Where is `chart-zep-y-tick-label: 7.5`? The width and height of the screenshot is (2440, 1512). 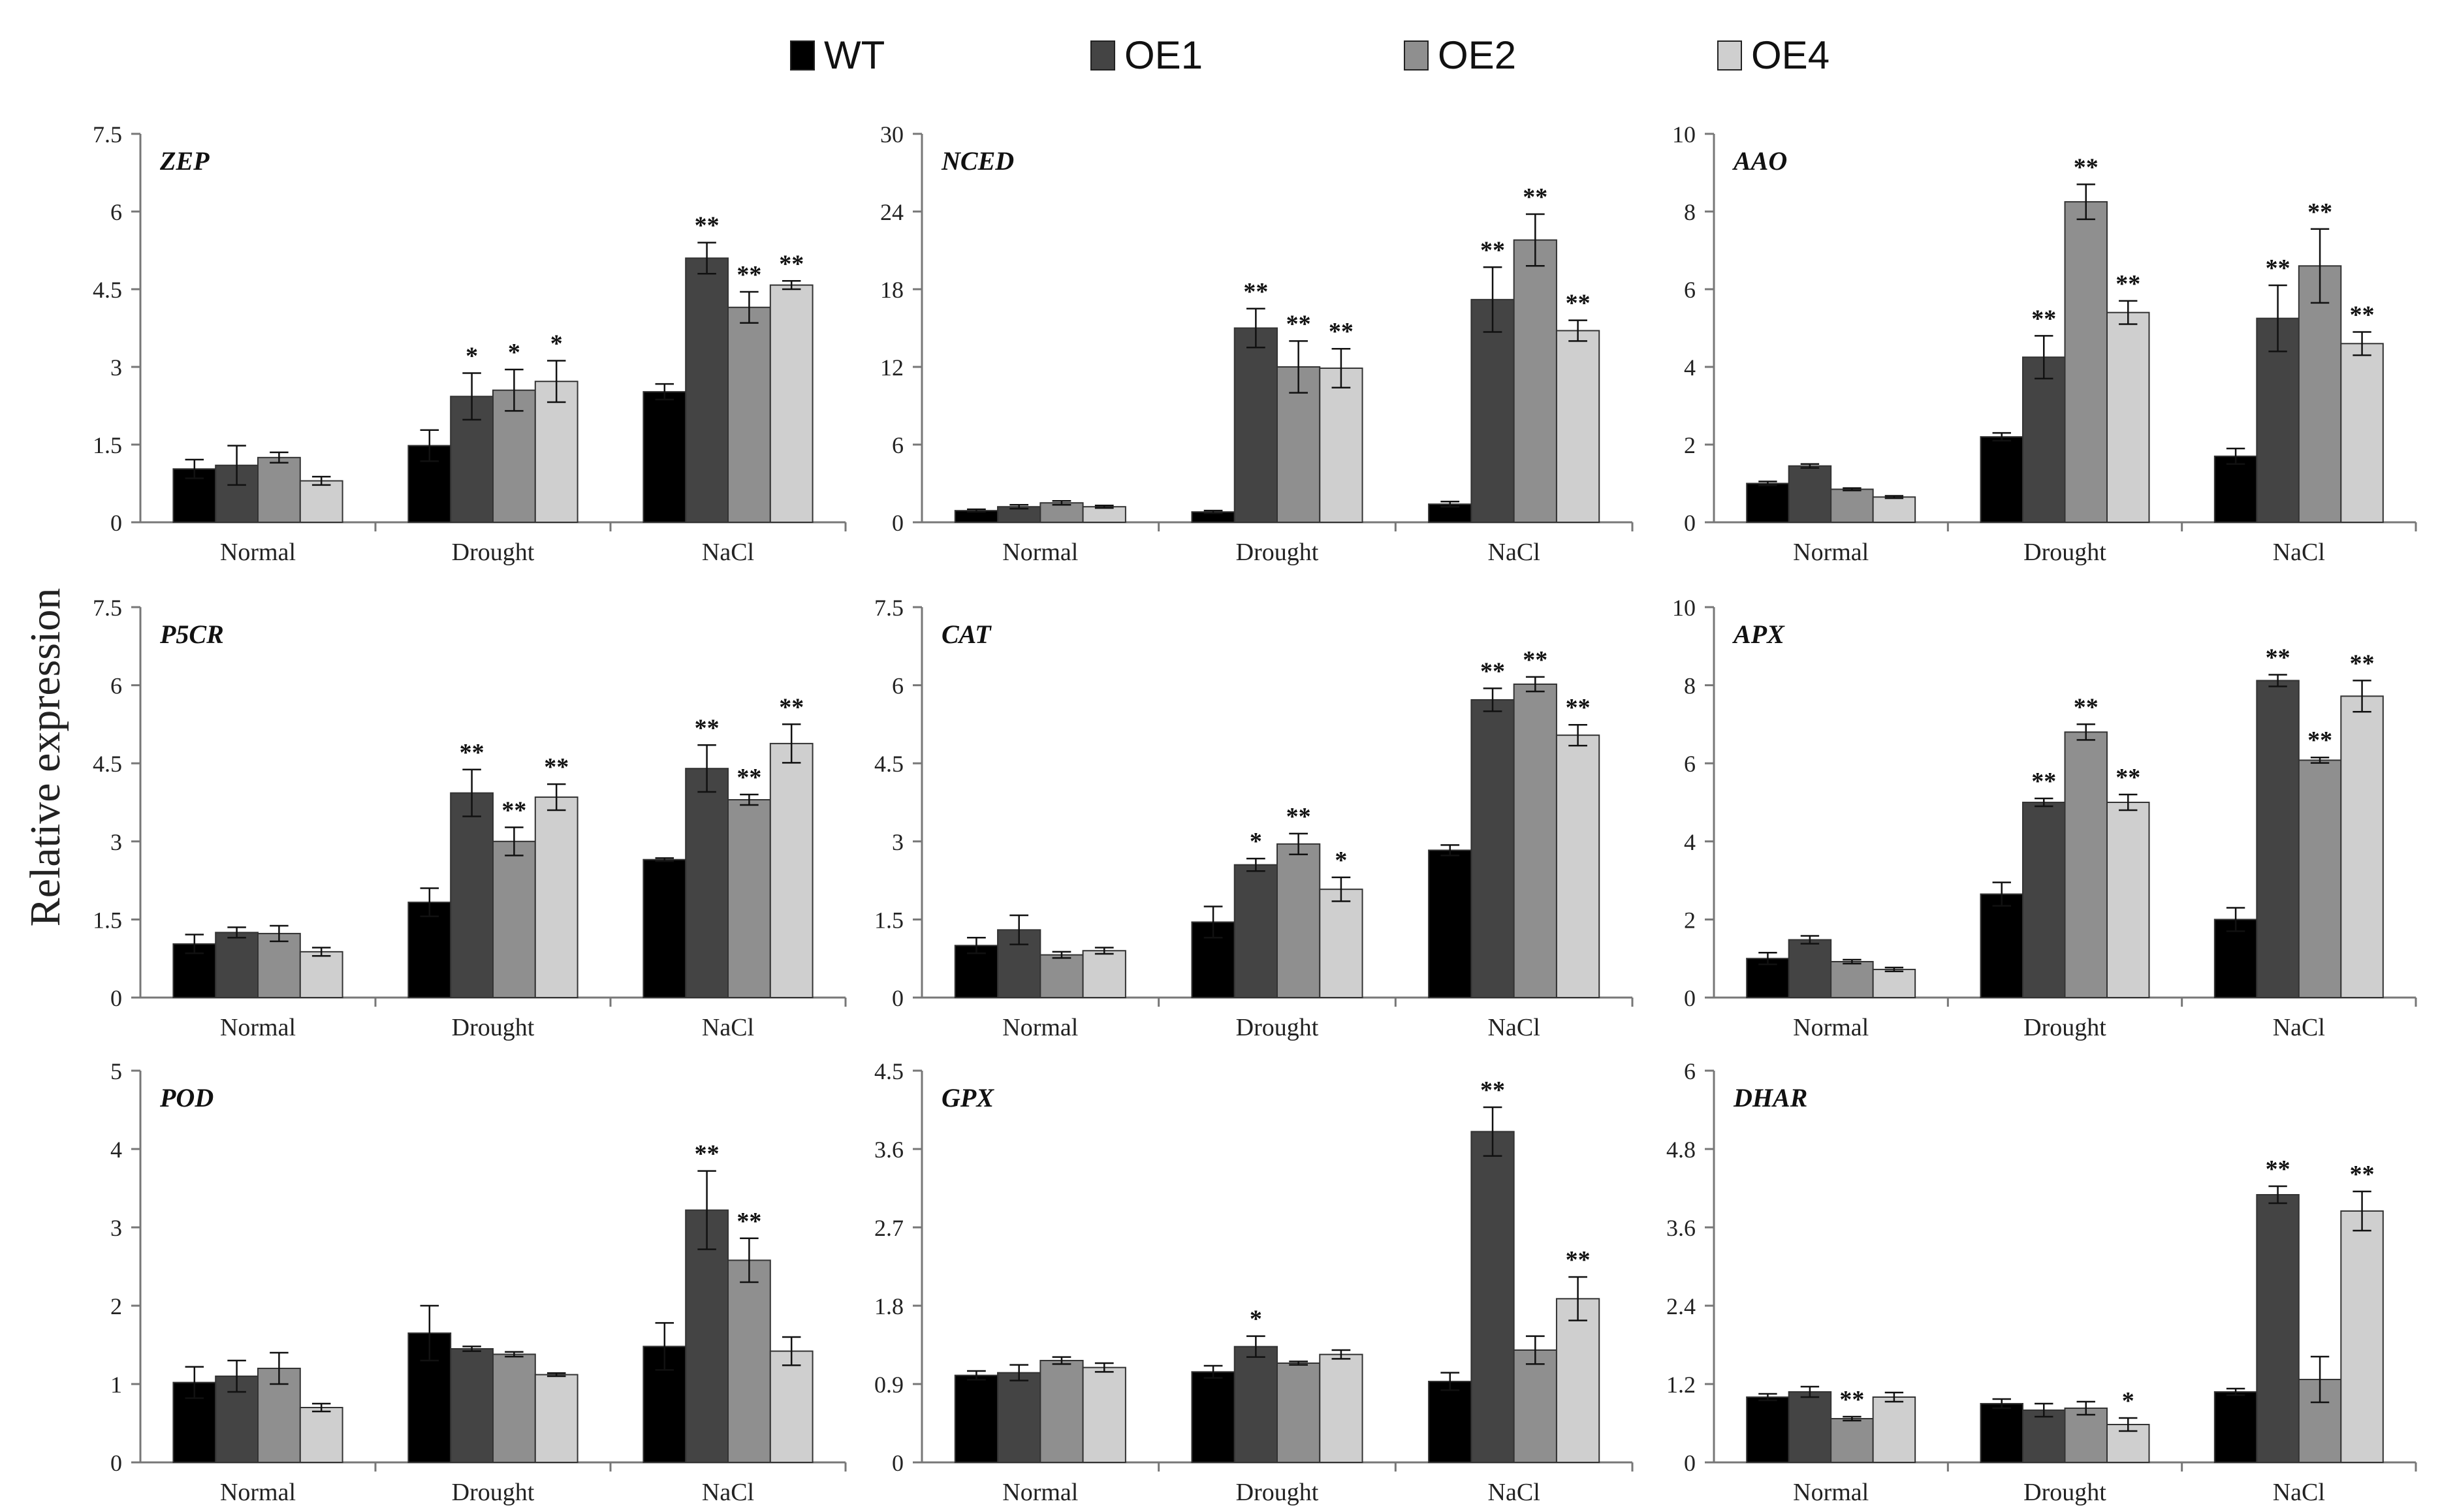 chart-zep-y-tick-label: 7.5 is located at coordinates (107, 134).